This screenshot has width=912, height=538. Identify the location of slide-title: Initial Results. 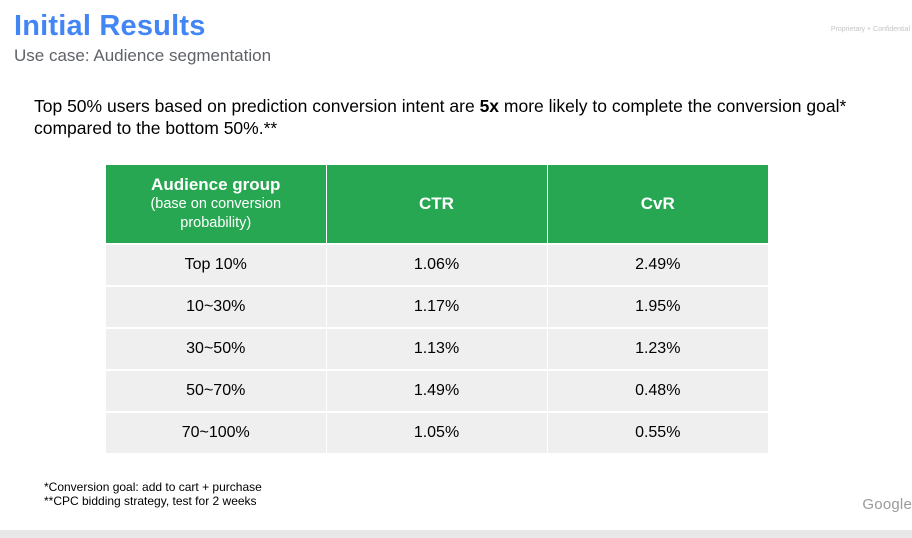
(110, 26).